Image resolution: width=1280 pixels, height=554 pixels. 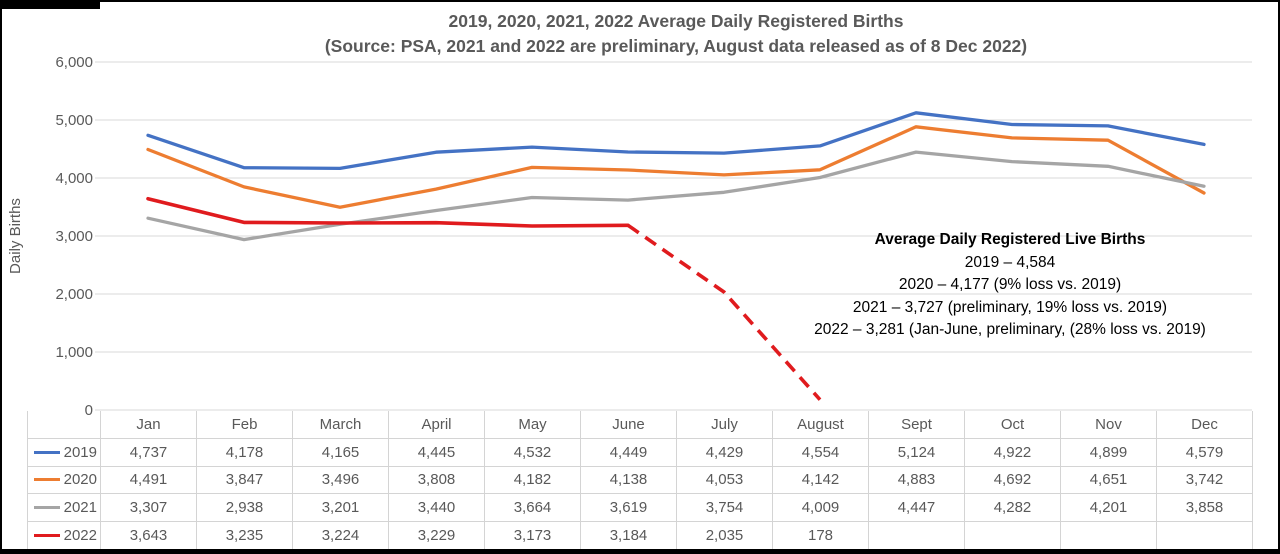 I want to click on table-value-cell: 4,737, so click(x=149, y=452).